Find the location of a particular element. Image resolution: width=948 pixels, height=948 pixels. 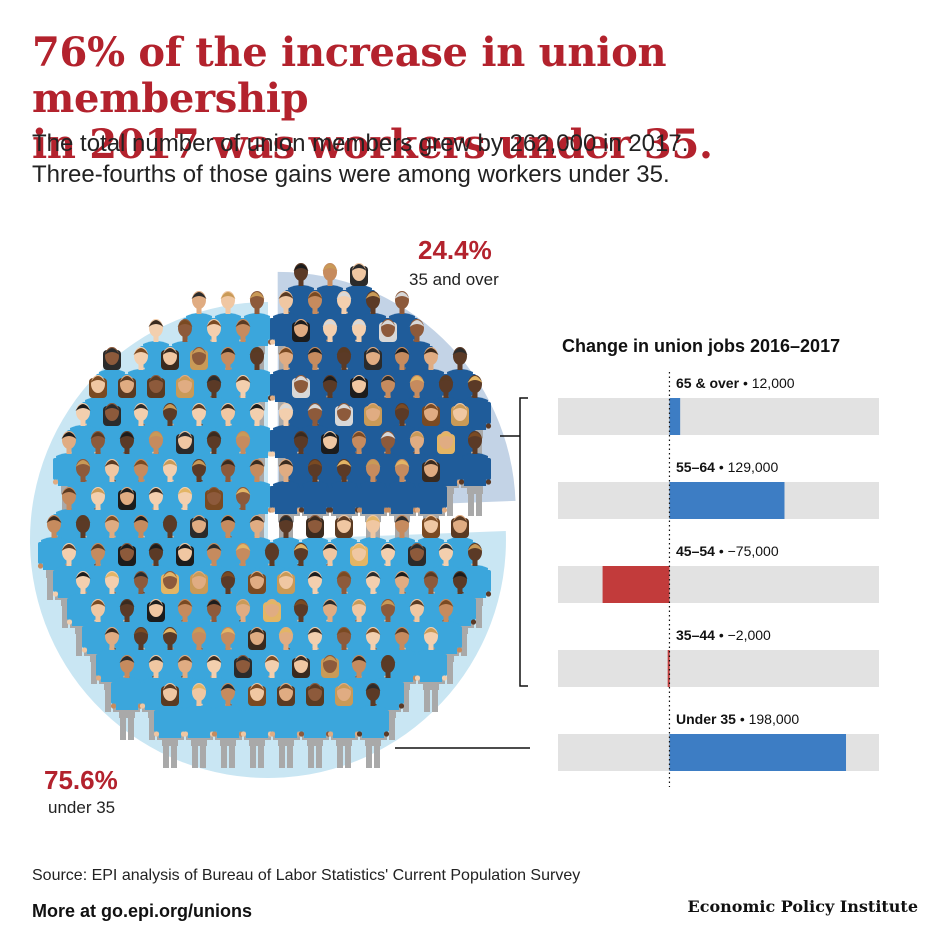

bar-label-55-64: 55–64 • 129,000 is located at coordinates (727, 467).